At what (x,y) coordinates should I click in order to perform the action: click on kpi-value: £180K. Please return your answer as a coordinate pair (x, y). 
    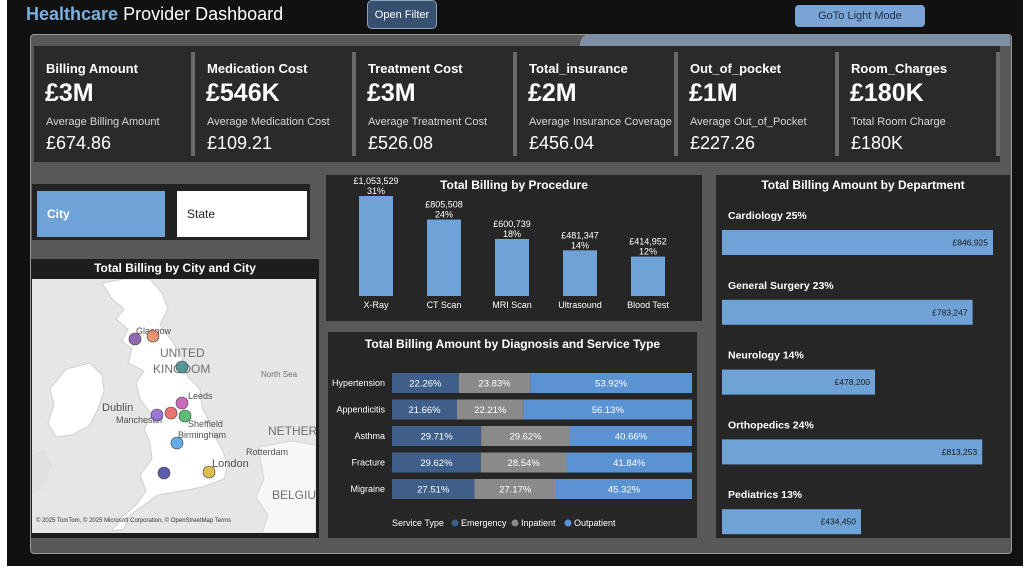
    Looking at the image, I should click on (887, 93).